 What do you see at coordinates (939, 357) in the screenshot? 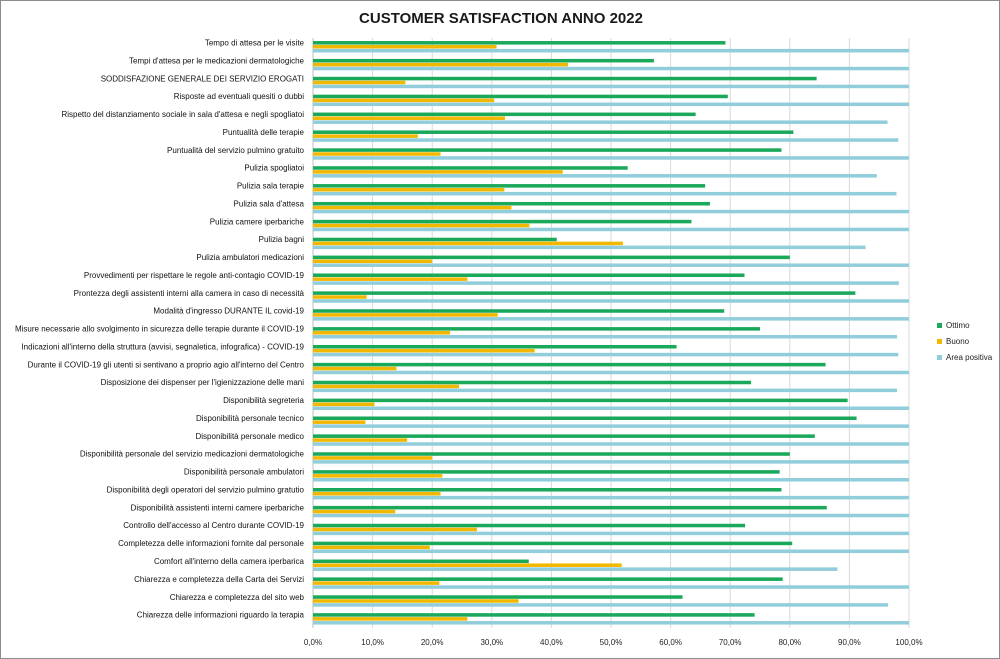
I see `legend-swatch-area-positiva` at bounding box center [939, 357].